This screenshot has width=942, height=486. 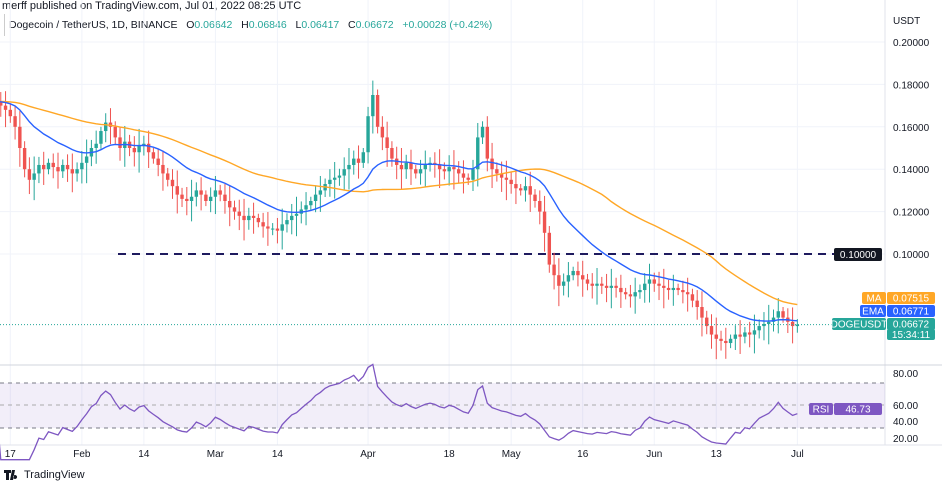 I want to click on ema-label-bg, so click(x=873, y=311).